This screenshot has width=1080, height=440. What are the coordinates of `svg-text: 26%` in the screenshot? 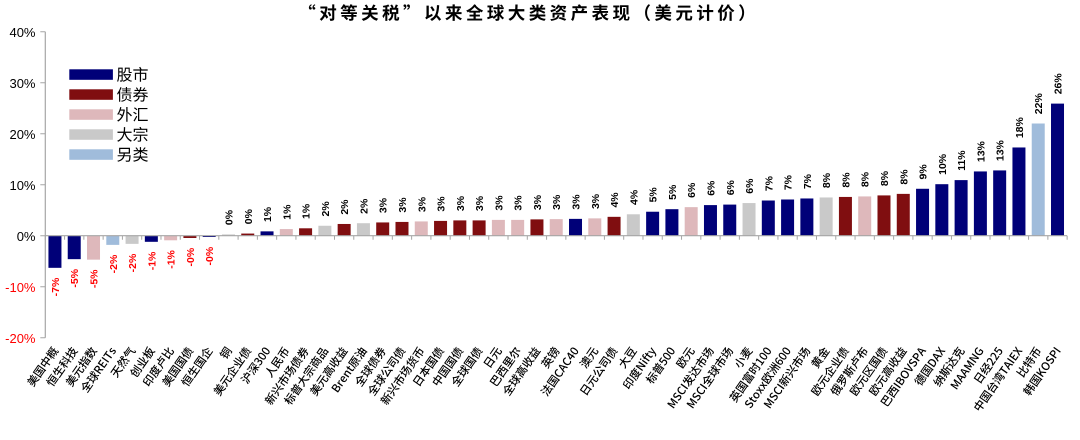 It's located at (1059, 84).